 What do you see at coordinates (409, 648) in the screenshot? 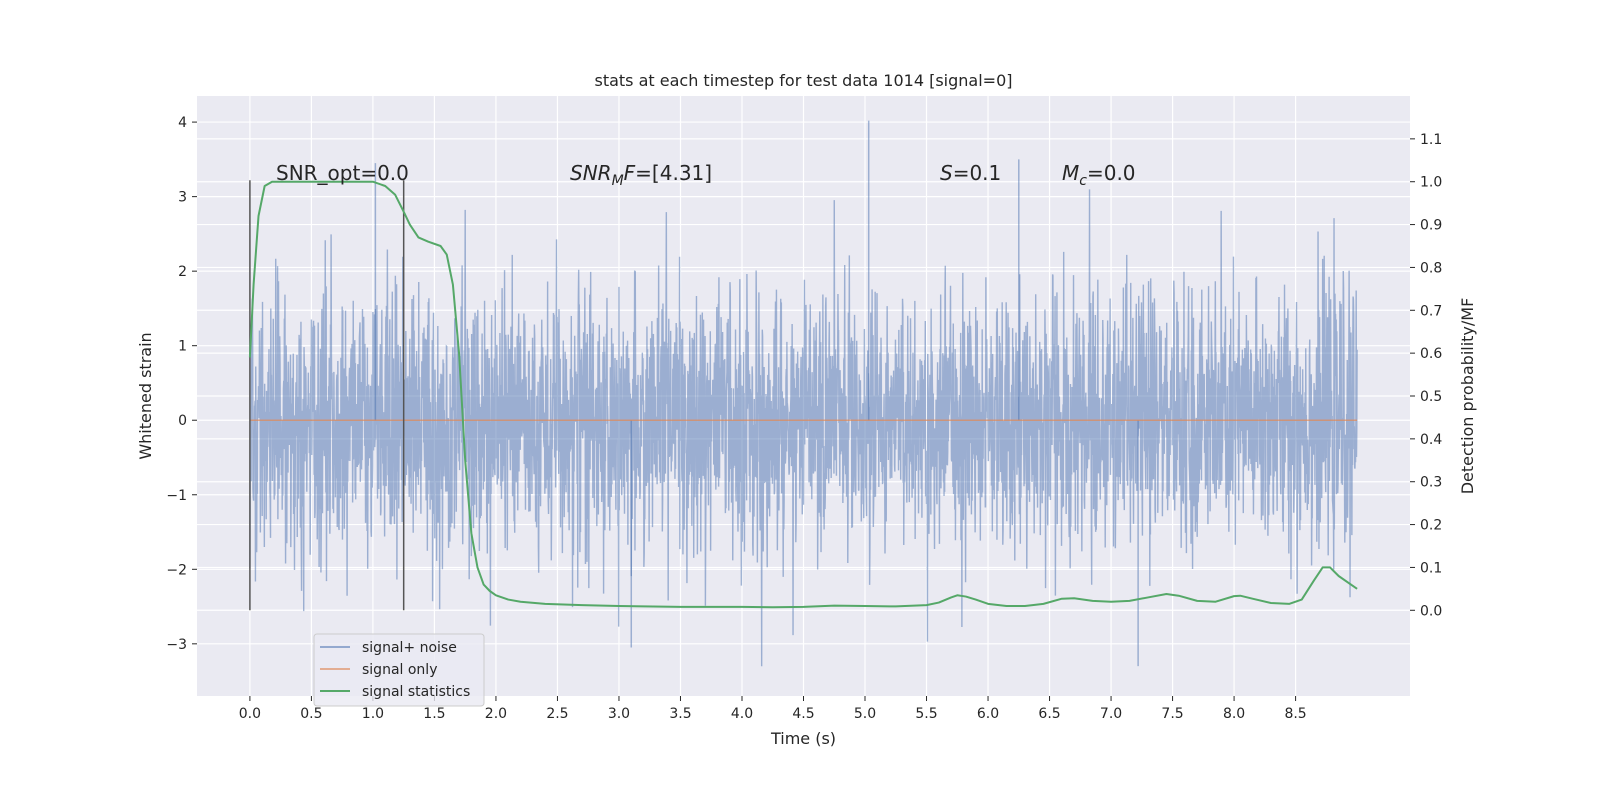
I see `legend-label: signal+ noise` at bounding box center [409, 648].